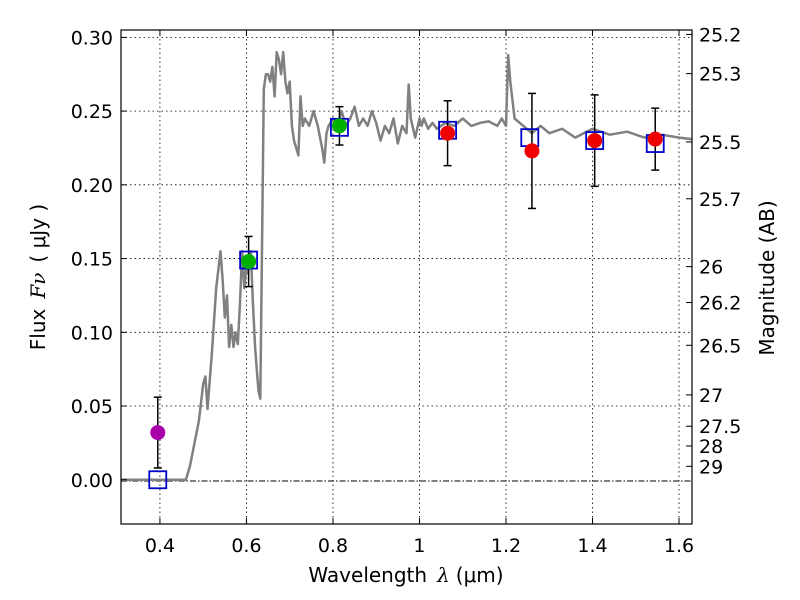 The height and width of the screenshot is (600, 800). What do you see at coordinates (92, 333) in the screenshot?
I see `y-tick-label: 0.10` at bounding box center [92, 333].